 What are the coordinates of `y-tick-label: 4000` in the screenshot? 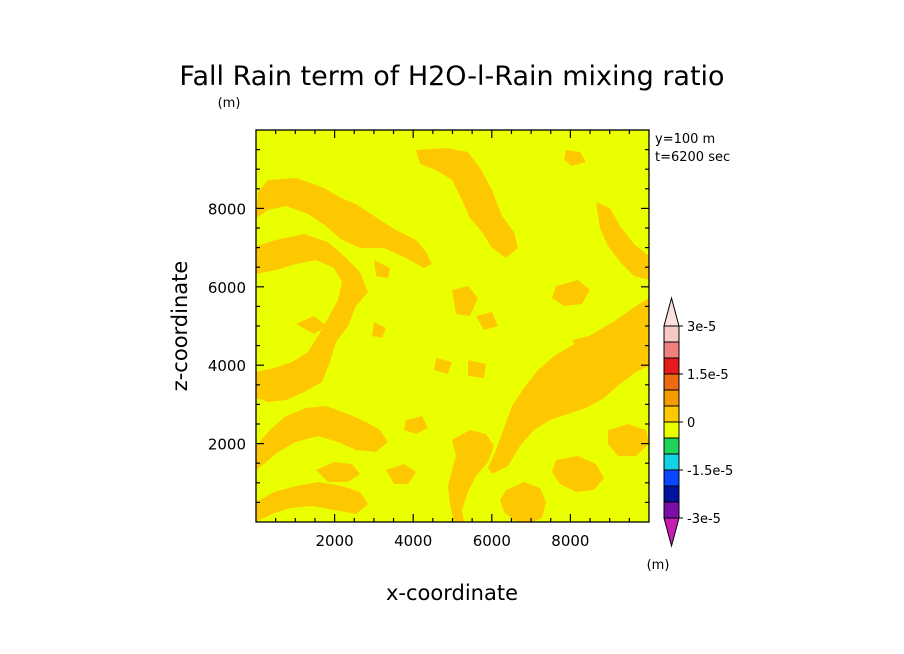 It's located at (227, 366).